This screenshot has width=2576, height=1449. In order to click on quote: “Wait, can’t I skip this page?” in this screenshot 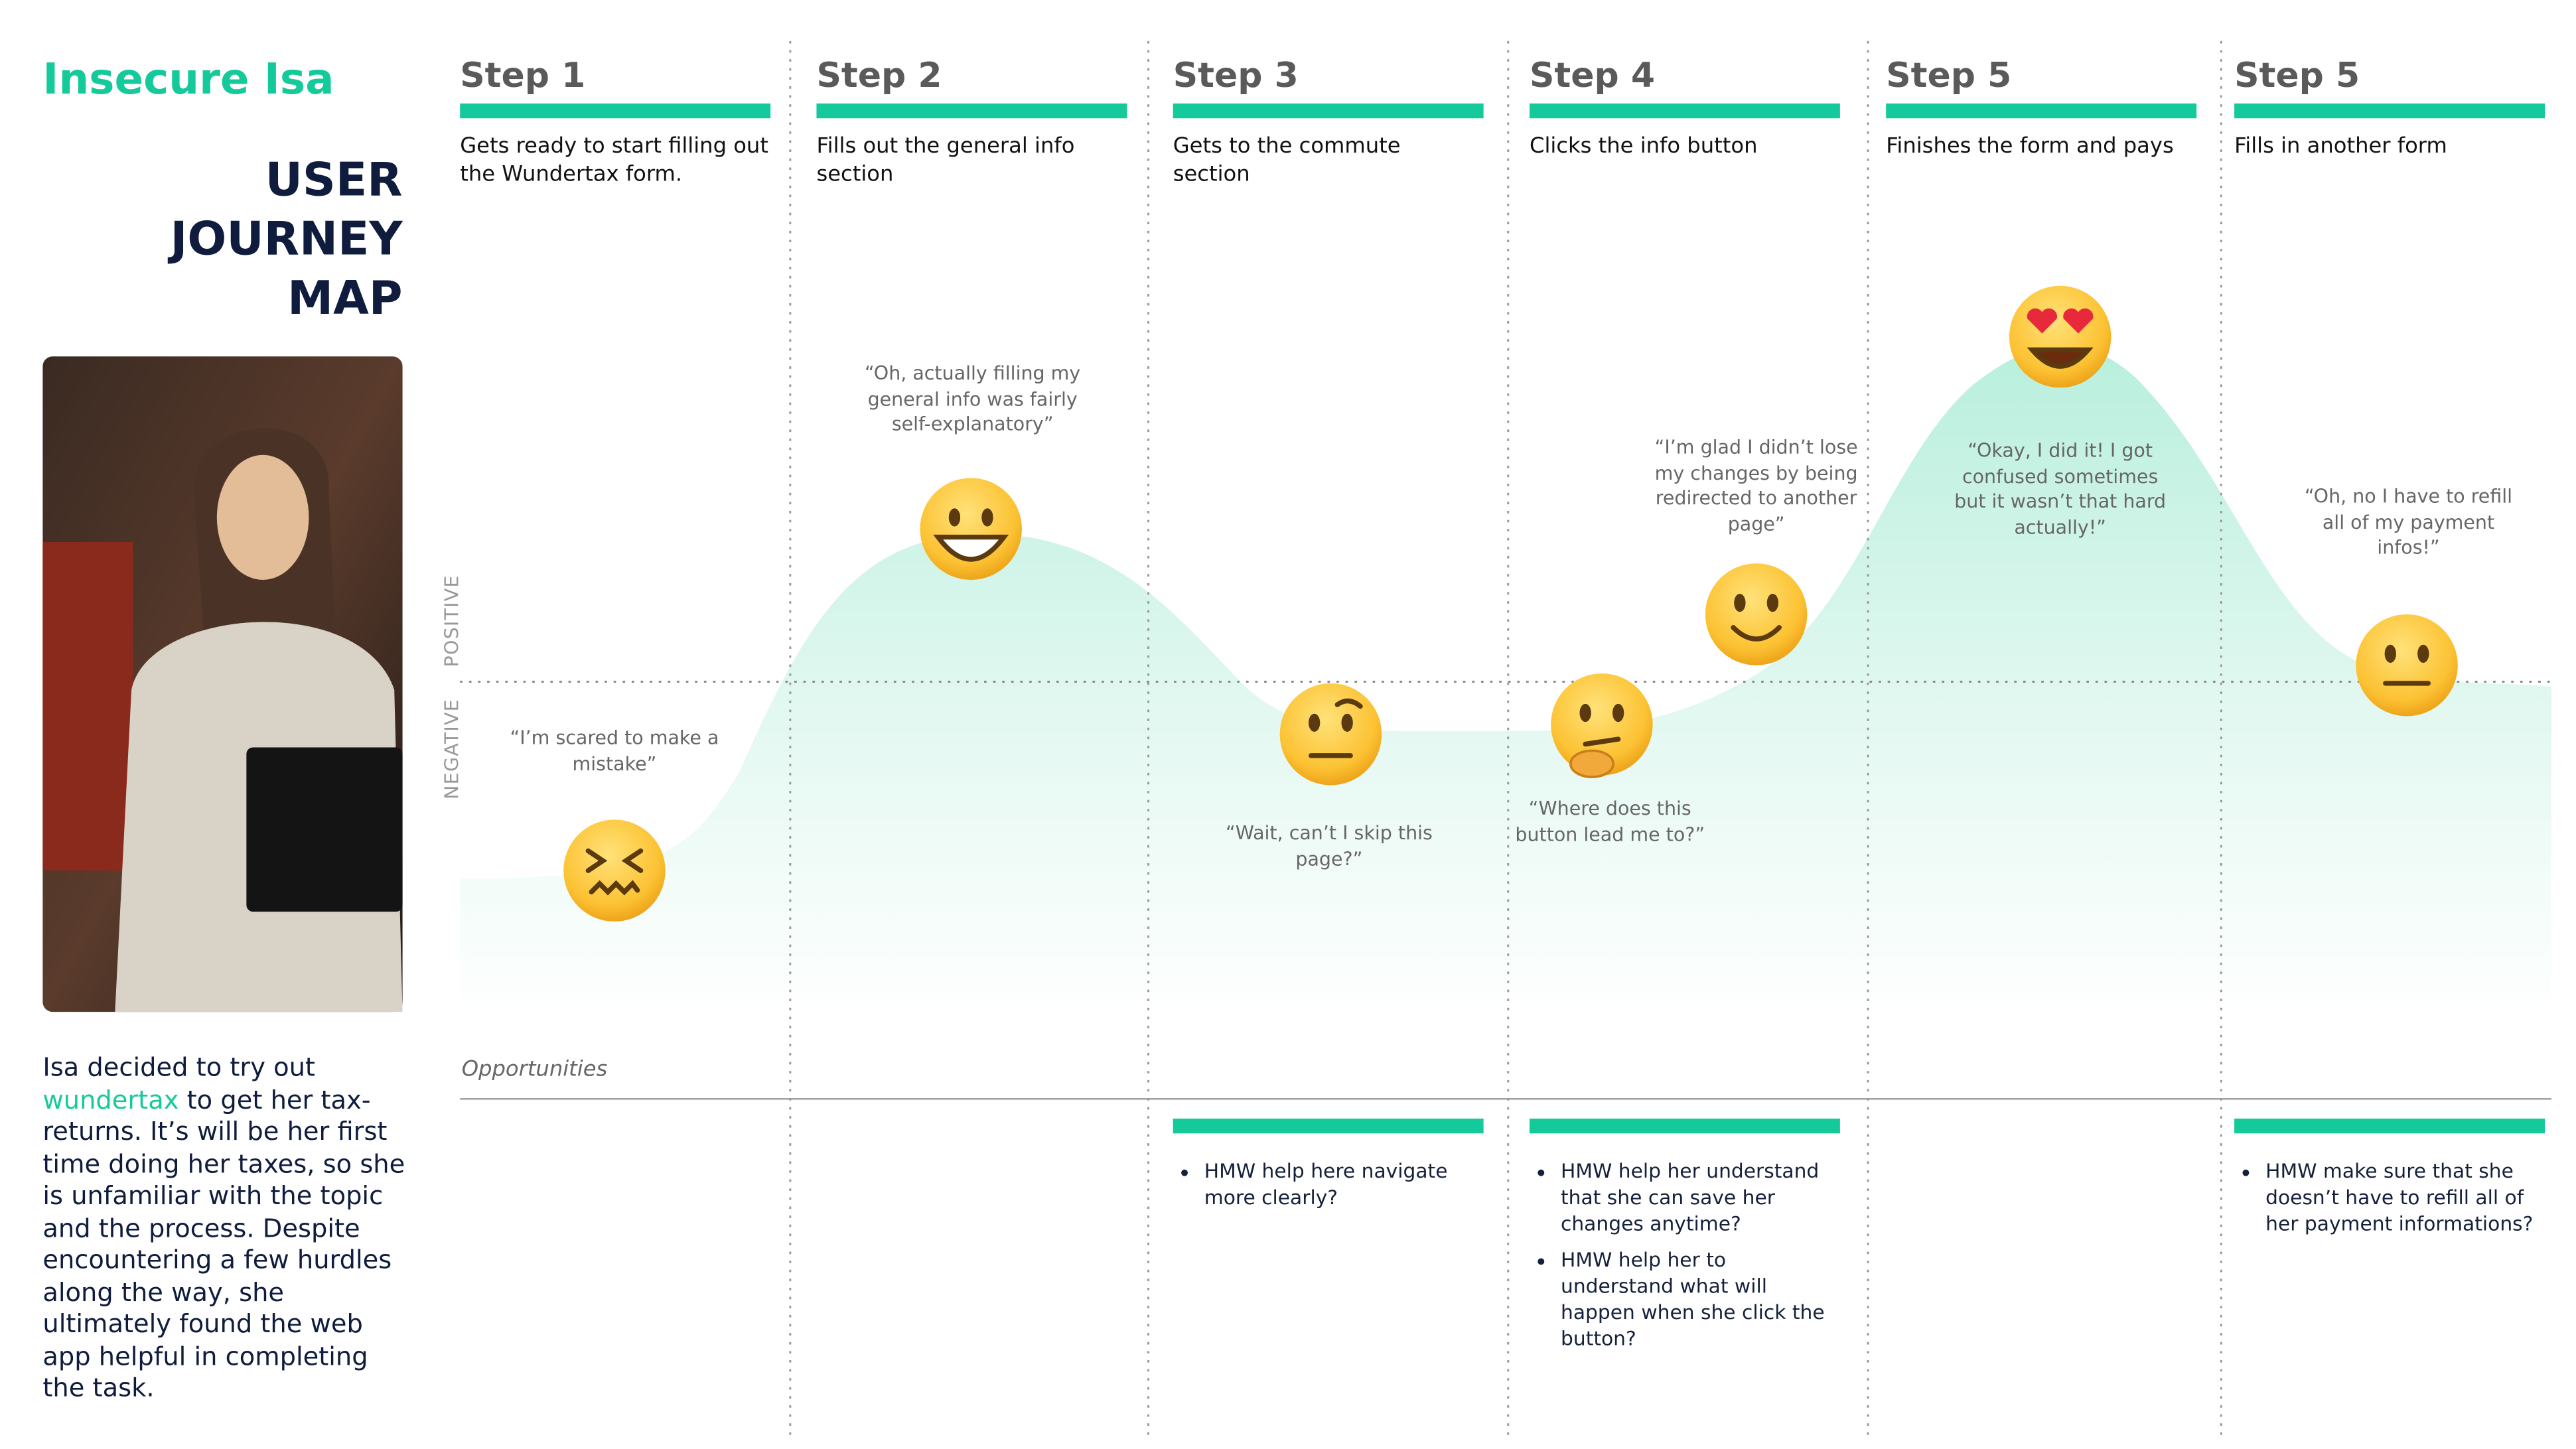, I will do `click(1329, 845)`.